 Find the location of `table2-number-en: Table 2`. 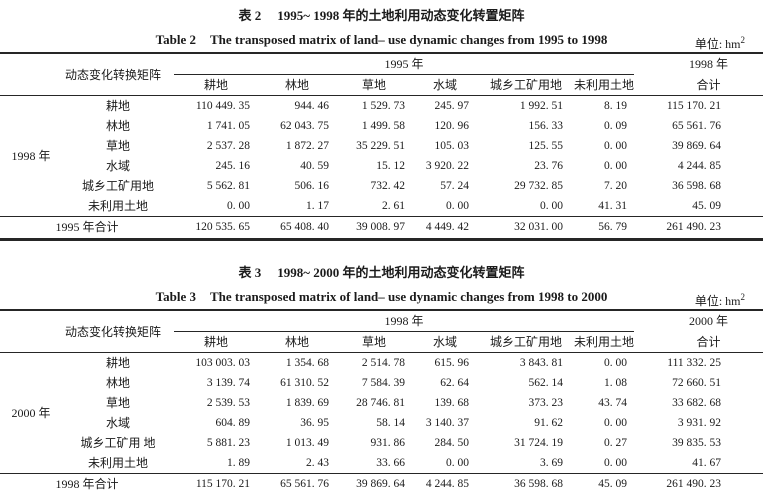

table2-number-en: Table 2 is located at coordinates (175, 39).